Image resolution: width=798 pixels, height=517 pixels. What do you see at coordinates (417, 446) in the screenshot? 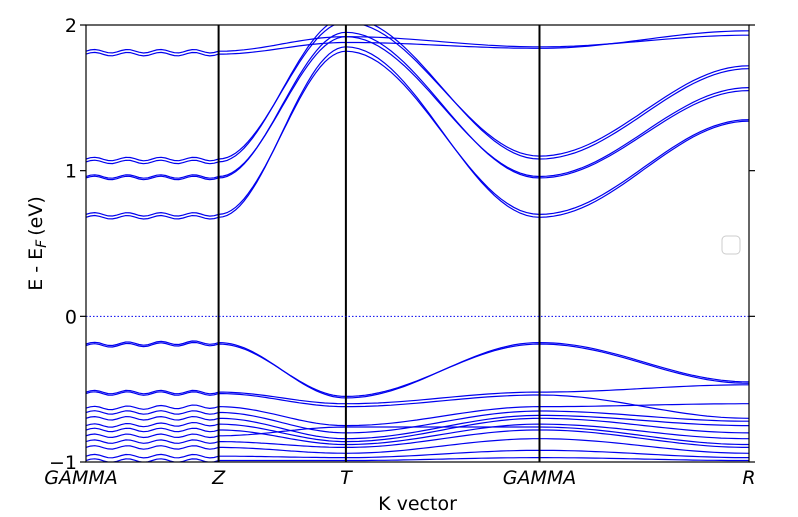
I see `band-line-vb12` at bounding box center [417, 446].